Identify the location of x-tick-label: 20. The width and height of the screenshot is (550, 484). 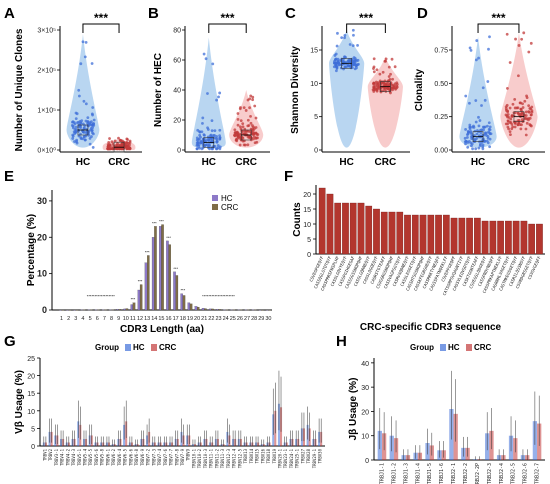
(197, 319).